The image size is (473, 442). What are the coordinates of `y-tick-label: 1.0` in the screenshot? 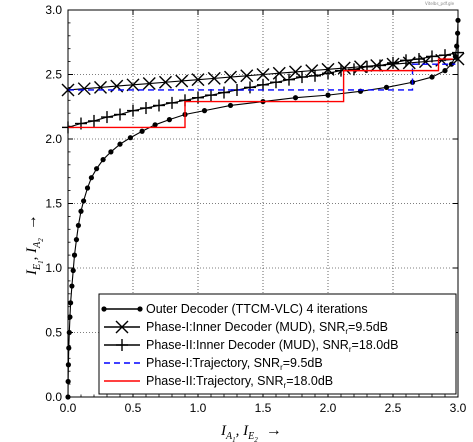 It's located at (53, 268).